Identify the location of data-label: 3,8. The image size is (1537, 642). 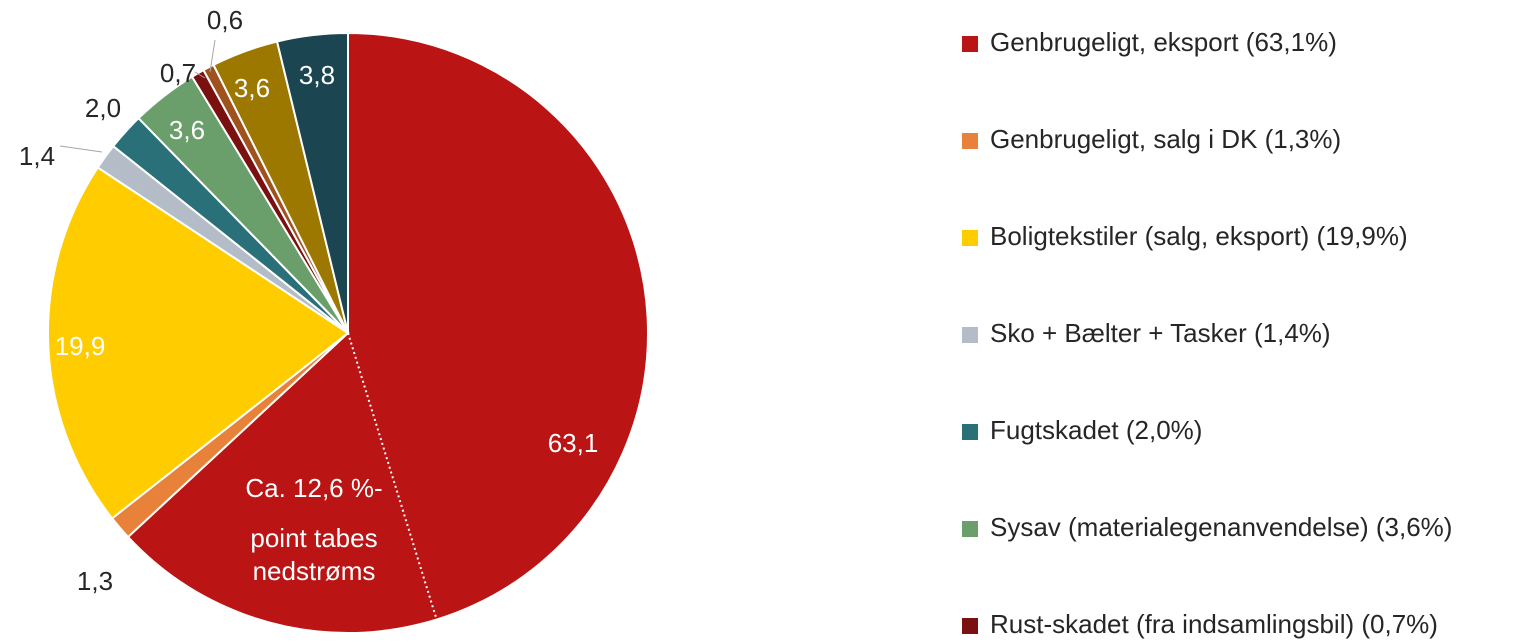
(317, 75).